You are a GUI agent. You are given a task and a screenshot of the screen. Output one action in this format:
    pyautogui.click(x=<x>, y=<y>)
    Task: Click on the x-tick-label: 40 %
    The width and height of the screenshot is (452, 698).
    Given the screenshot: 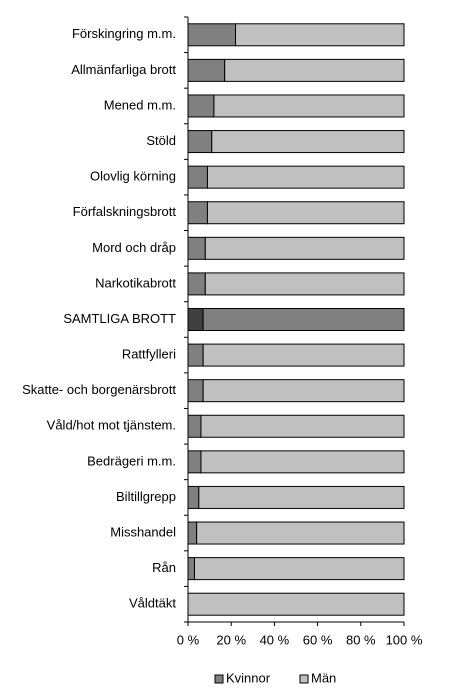 What is the action you would take?
    pyautogui.click(x=275, y=639)
    